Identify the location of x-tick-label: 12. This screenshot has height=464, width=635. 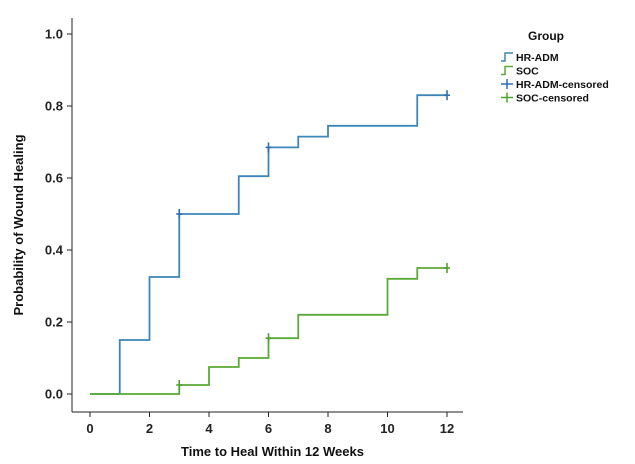
(447, 428).